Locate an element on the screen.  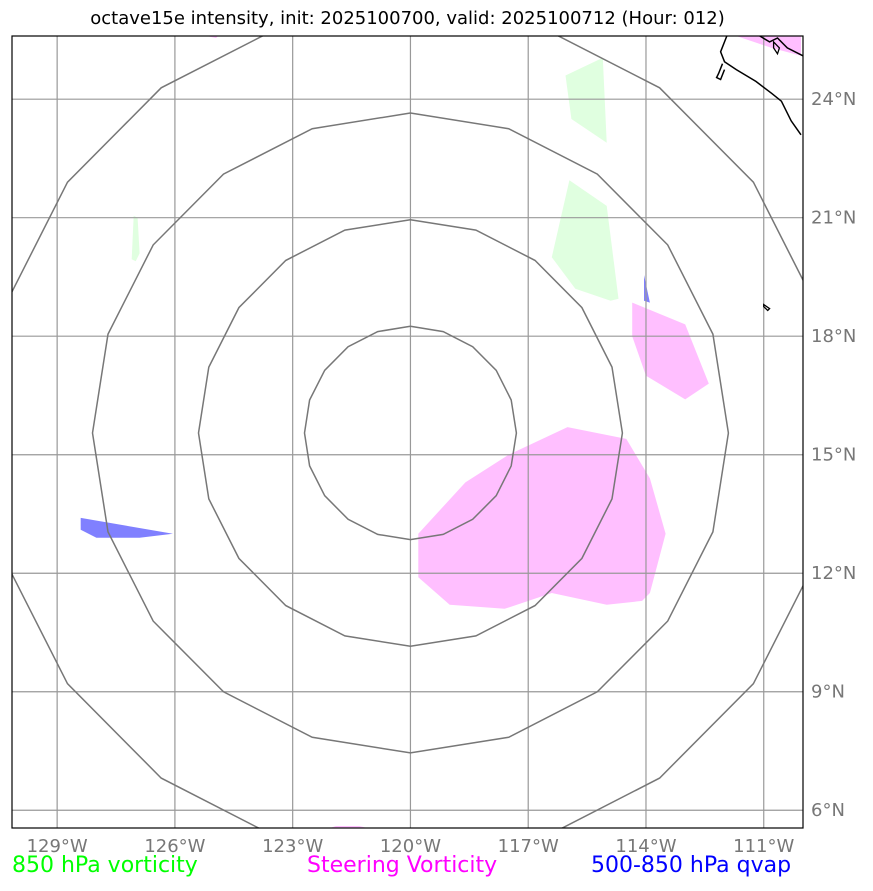
x-tick-label: 120°W is located at coordinates (410, 846).